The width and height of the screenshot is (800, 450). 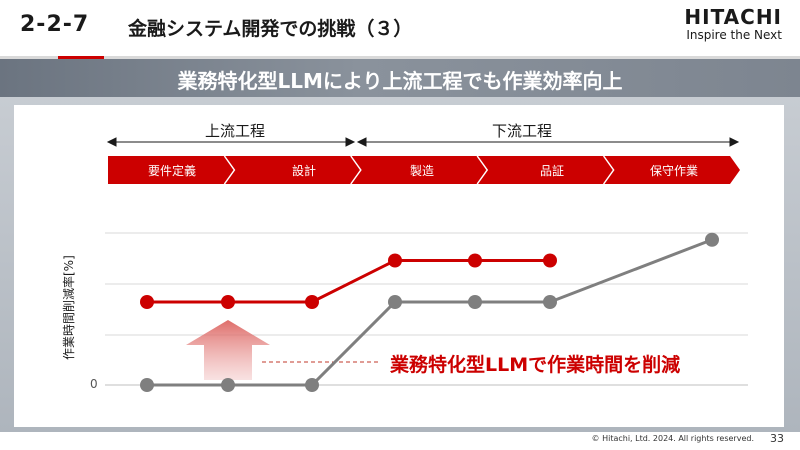 What do you see at coordinates (171, 171) in the screenshot?
I see `step-label-requirements: 要件定義` at bounding box center [171, 171].